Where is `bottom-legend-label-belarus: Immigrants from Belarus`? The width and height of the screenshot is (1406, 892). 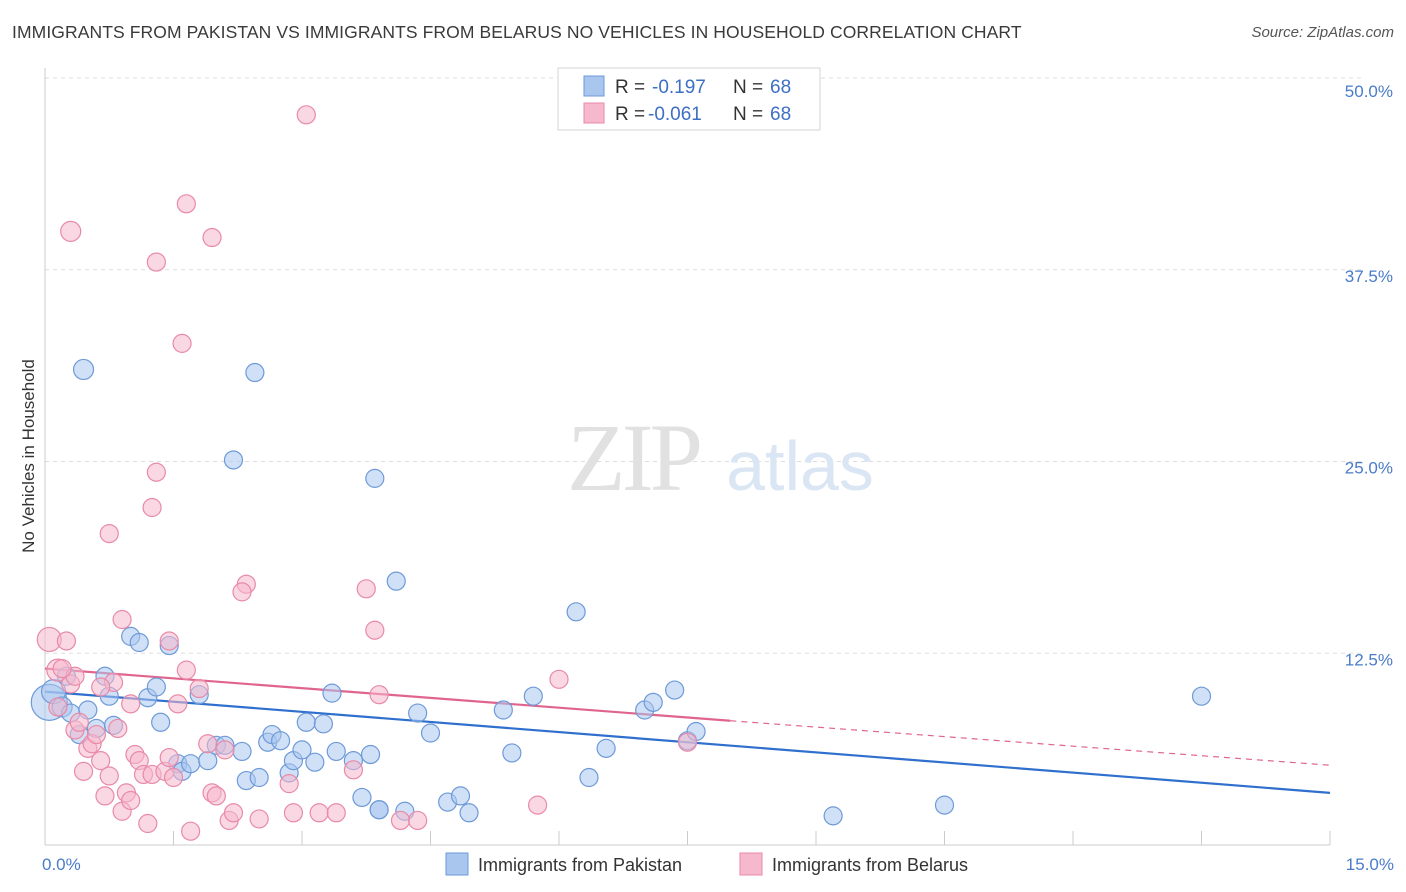 bottom-legend-label-belarus: Immigrants from Belarus is located at coordinates (870, 865).